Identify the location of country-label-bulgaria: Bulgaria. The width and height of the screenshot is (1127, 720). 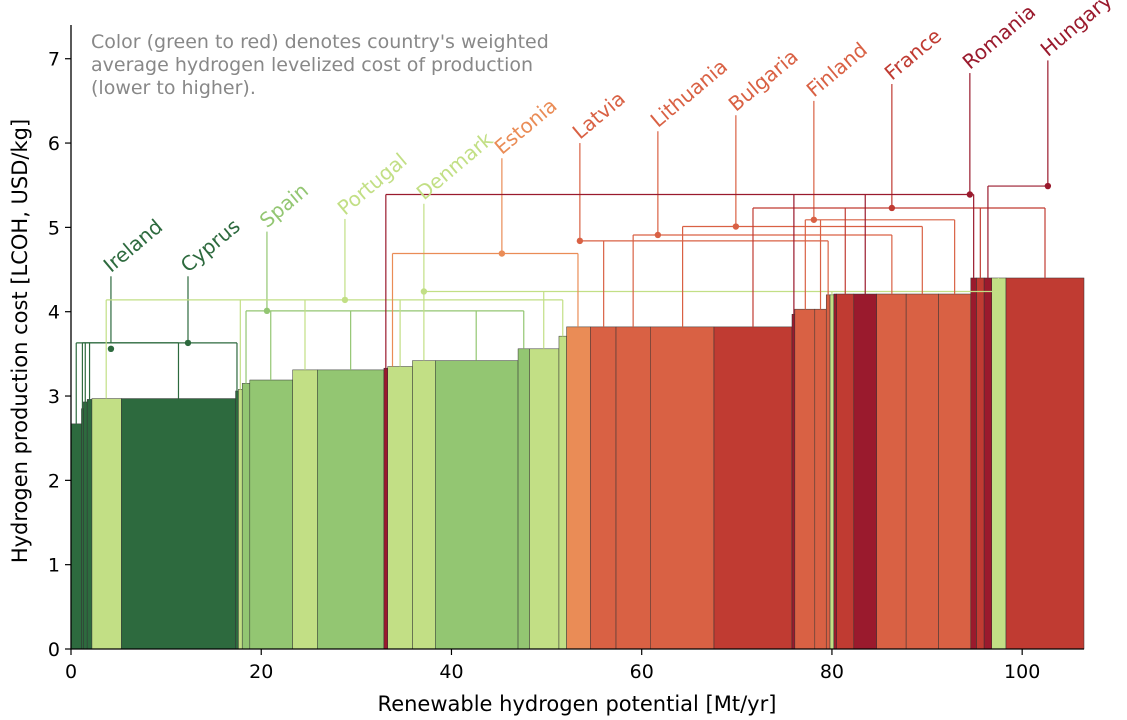
(763, 80).